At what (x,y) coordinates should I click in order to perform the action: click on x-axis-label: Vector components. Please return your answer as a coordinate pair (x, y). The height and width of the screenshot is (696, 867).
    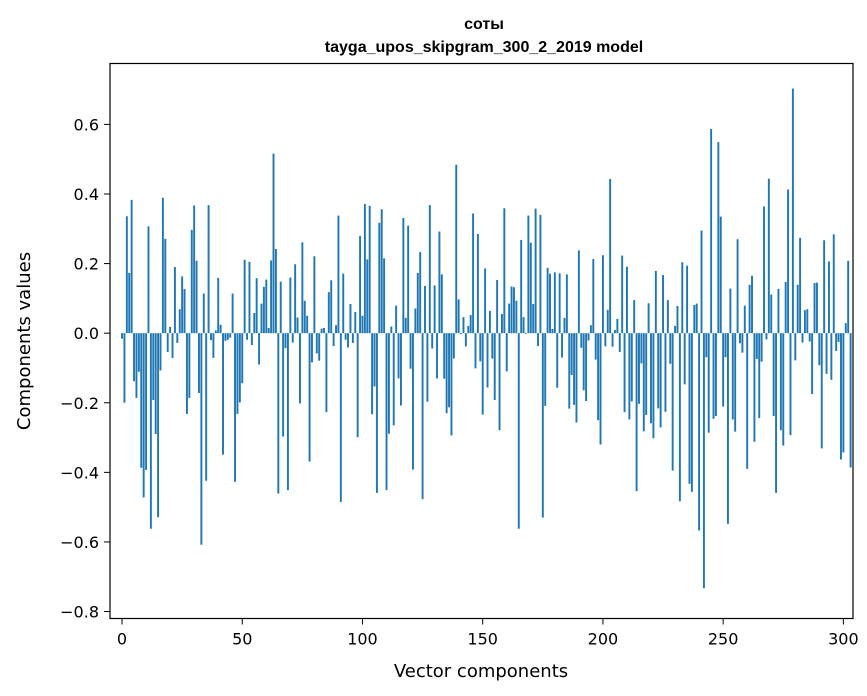
    Looking at the image, I should click on (481, 671).